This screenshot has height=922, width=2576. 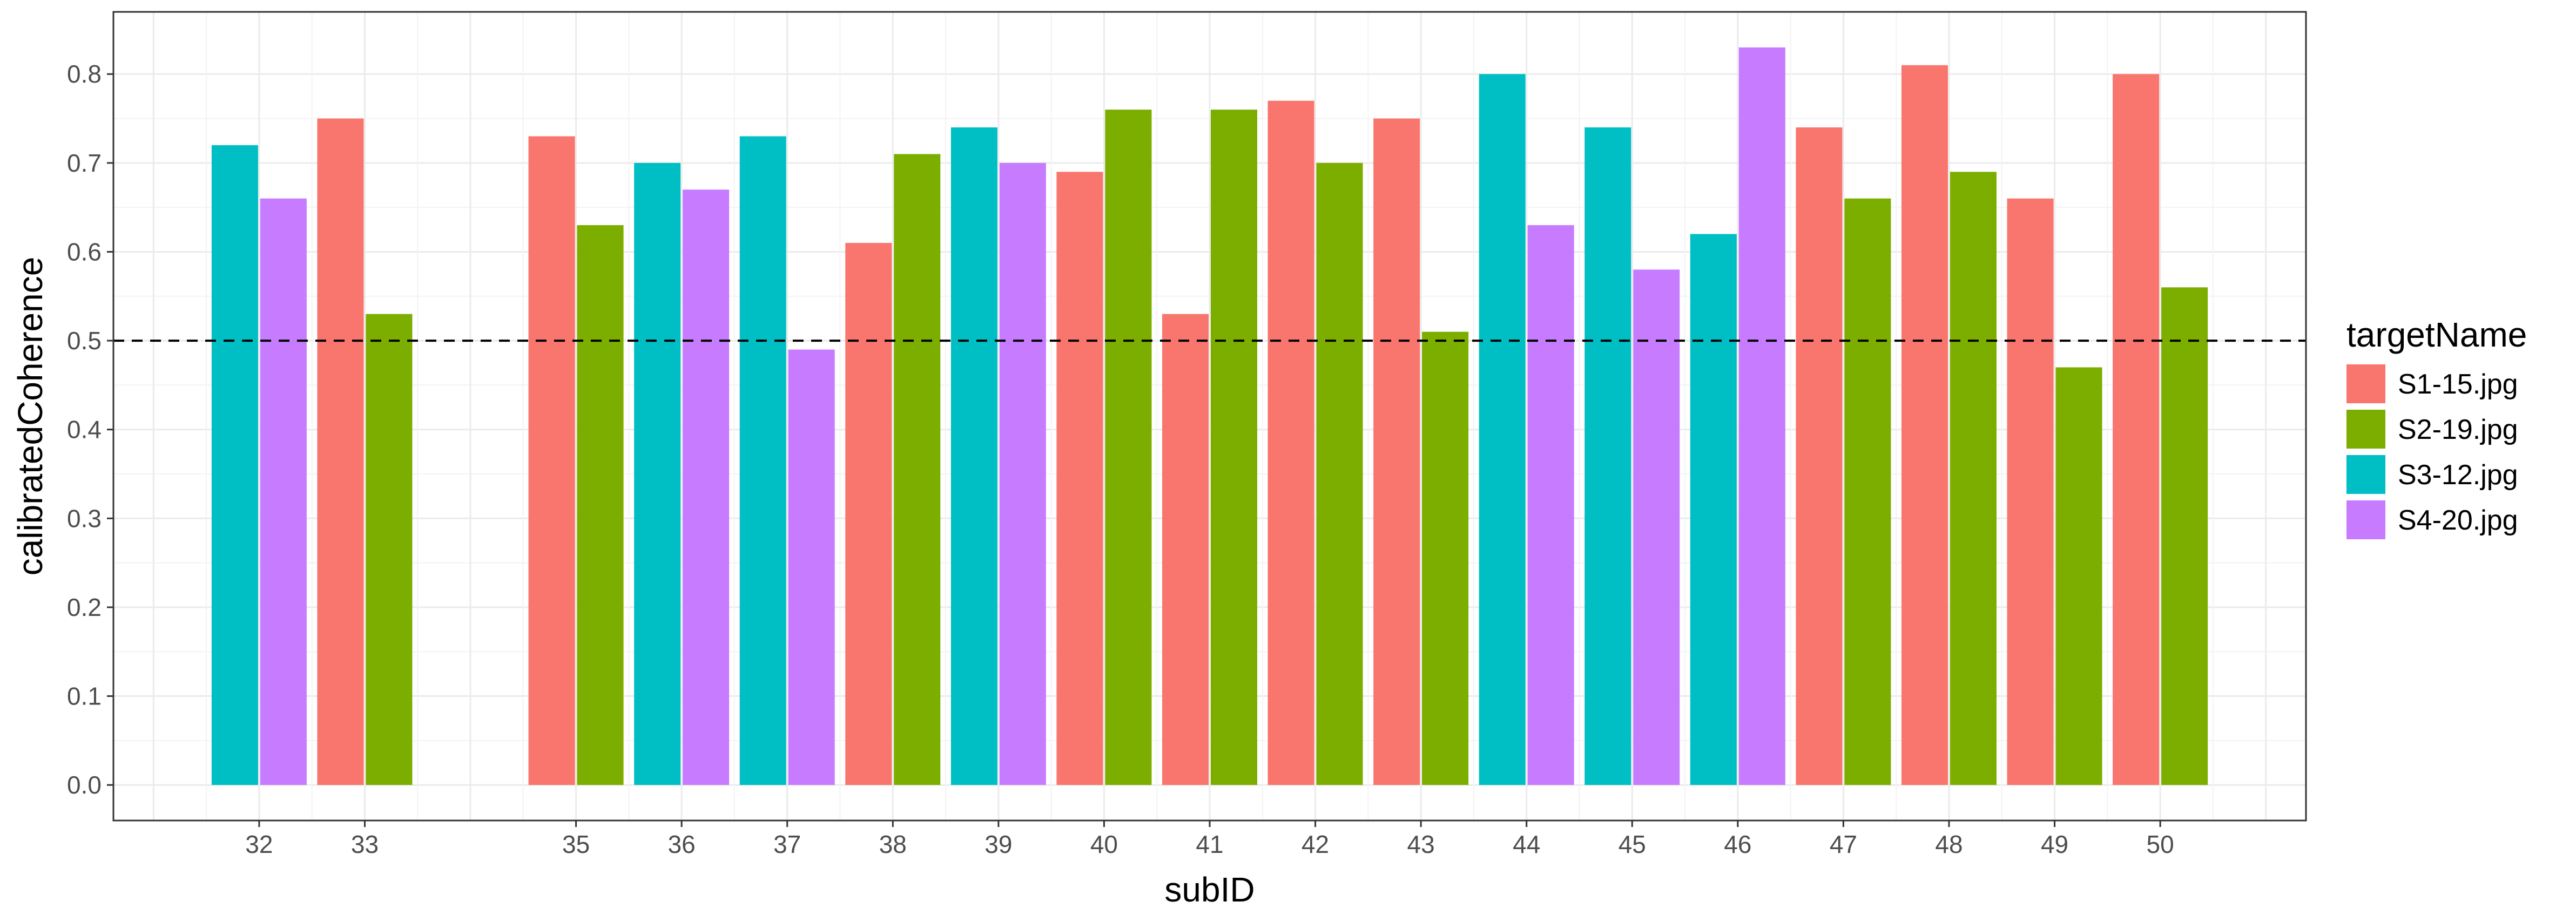 What do you see at coordinates (1079, 478) in the screenshot?
I see `bar-40-S1-15.jpg` at bounding box center [1079, 478].